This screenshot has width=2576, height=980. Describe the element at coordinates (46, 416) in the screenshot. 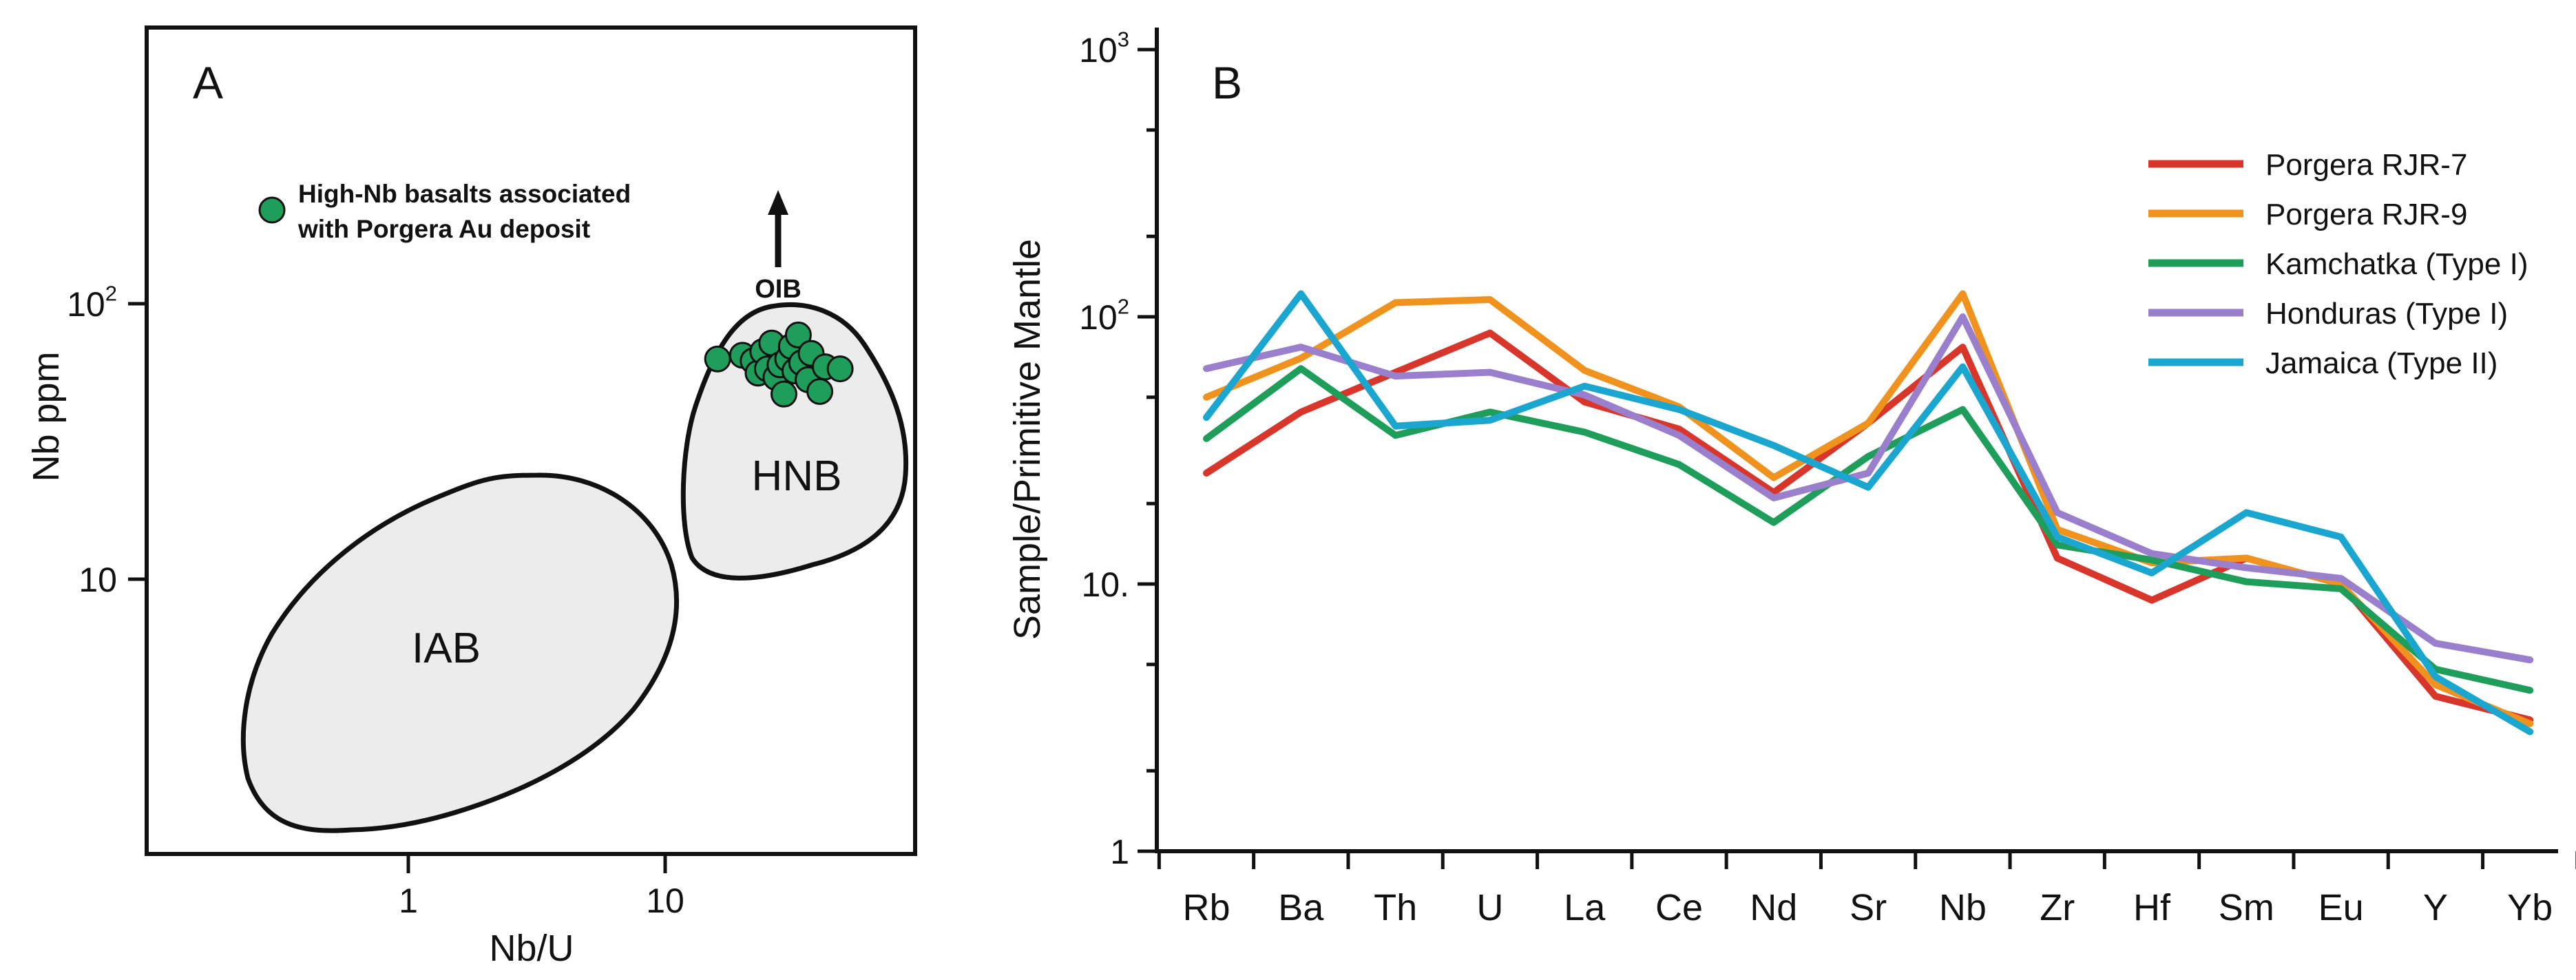

I see `panel-a-ylabel: Nb ppm` at that location.